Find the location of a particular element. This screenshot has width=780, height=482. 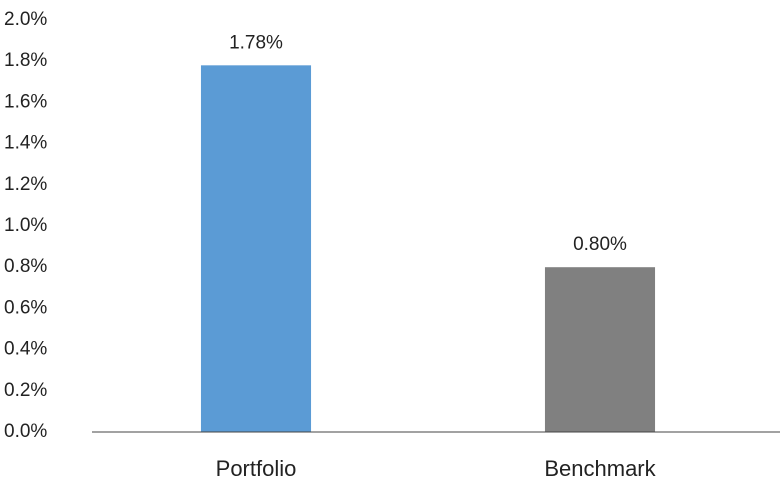

y-tick-label: 1.0% is located at coordinates (25, 225).